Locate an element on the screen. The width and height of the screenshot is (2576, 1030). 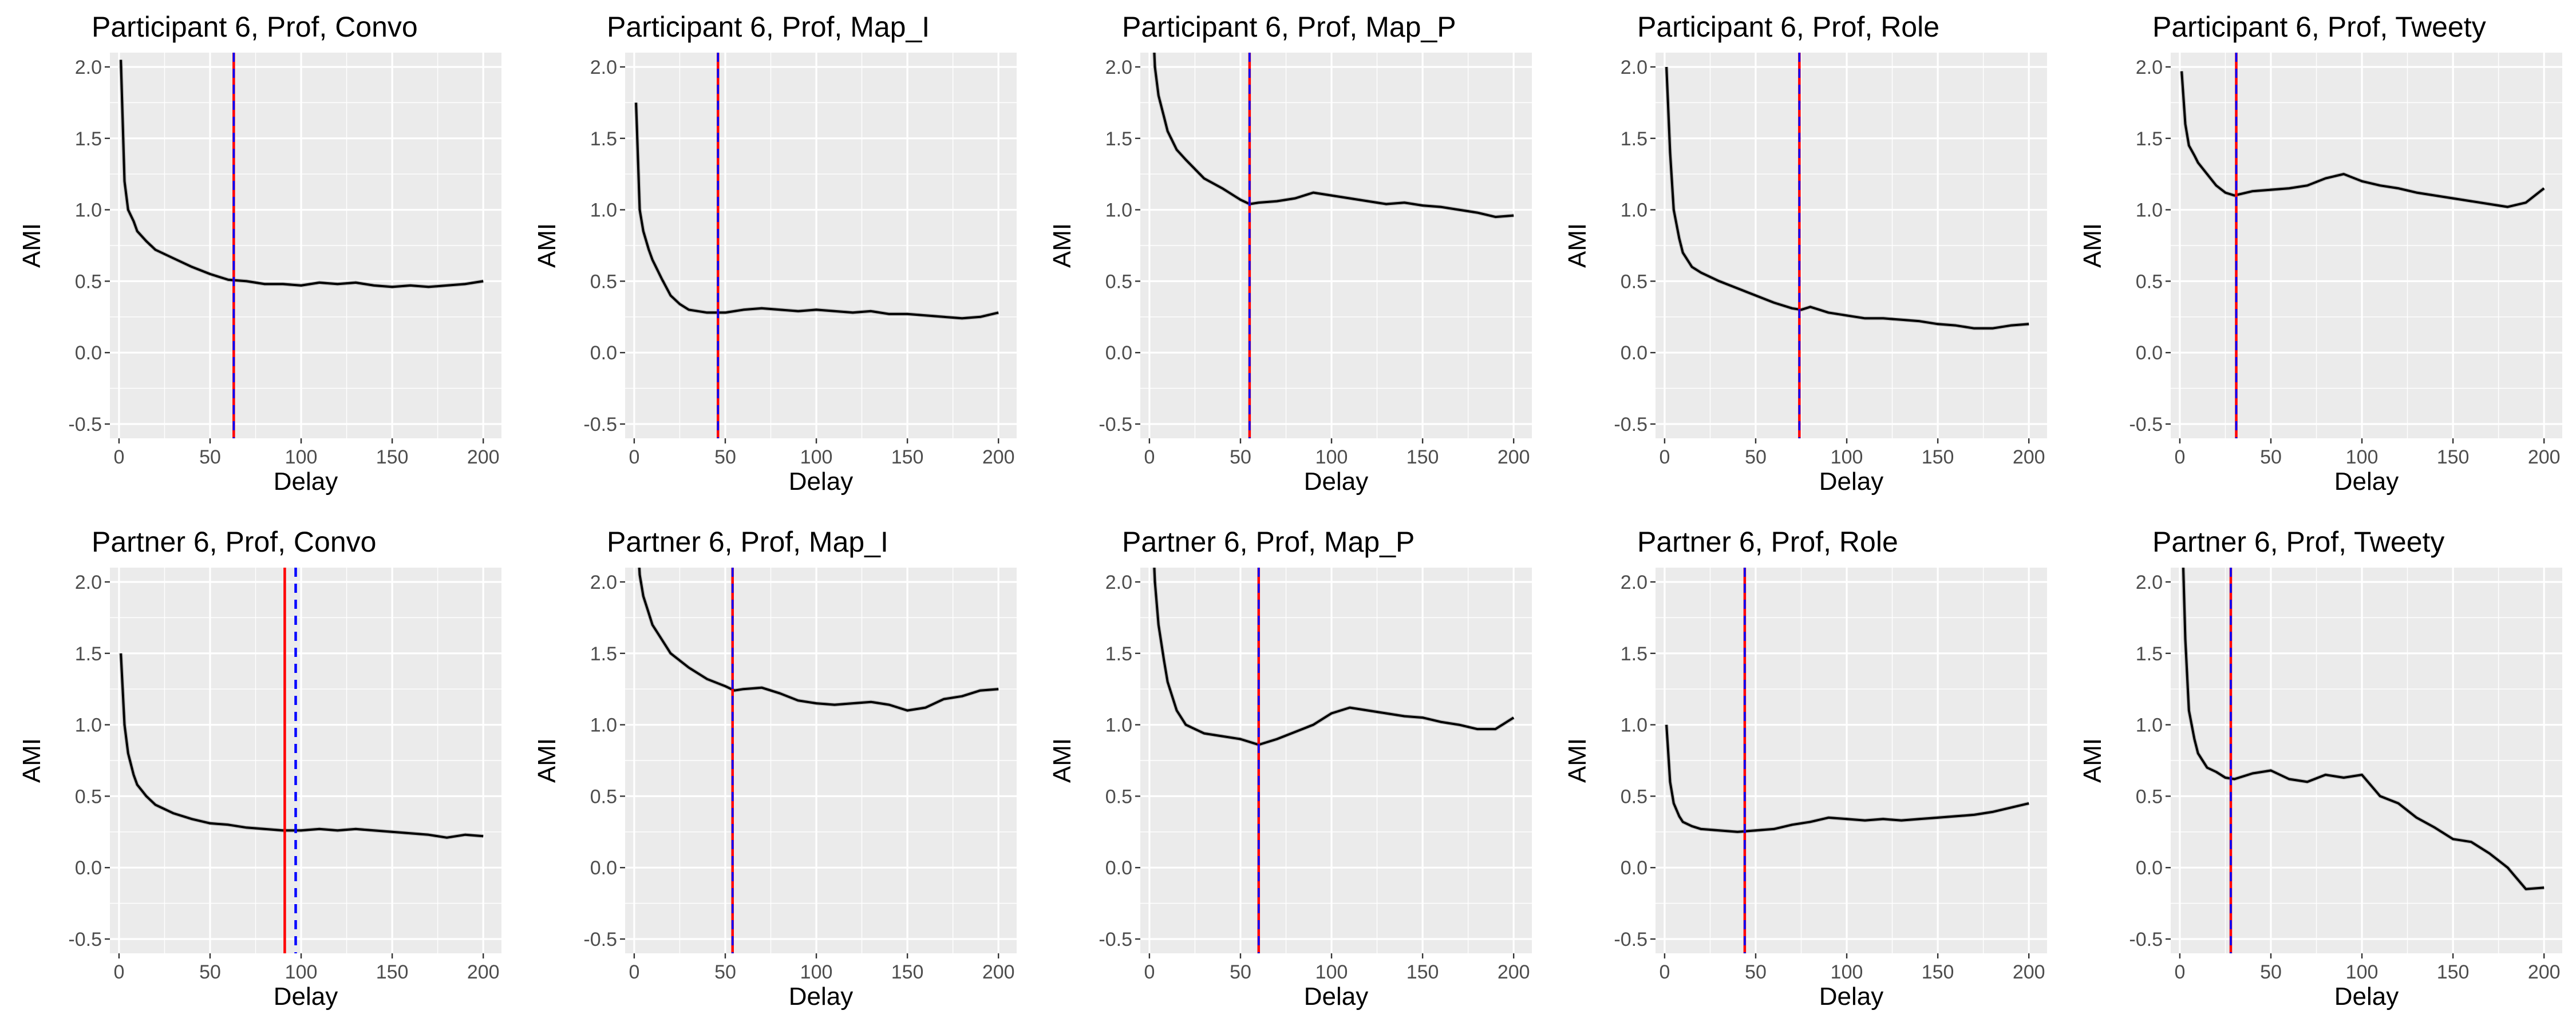
panel-title: Participant 6, Prof, Tweety is located at coordinates (2319, 27).